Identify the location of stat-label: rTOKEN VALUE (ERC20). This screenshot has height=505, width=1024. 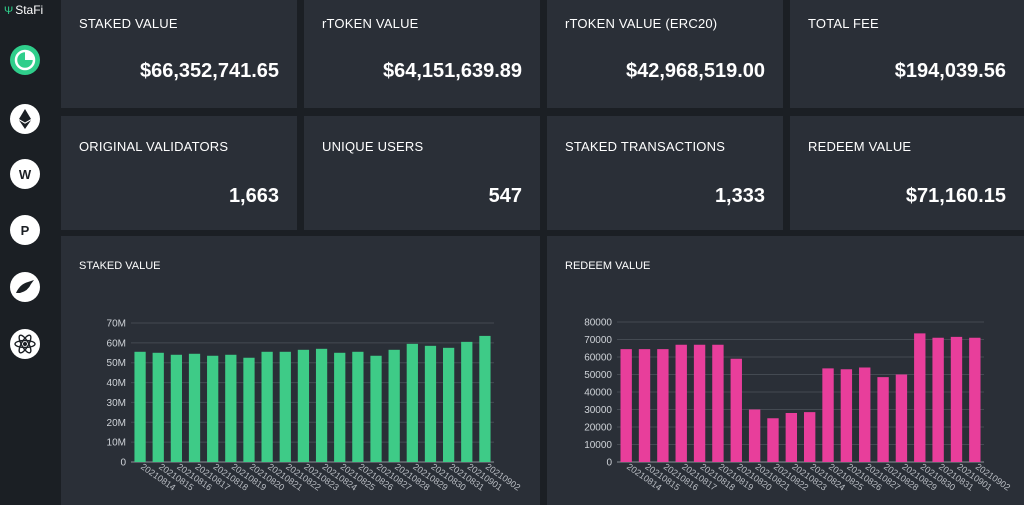
(641, 23).